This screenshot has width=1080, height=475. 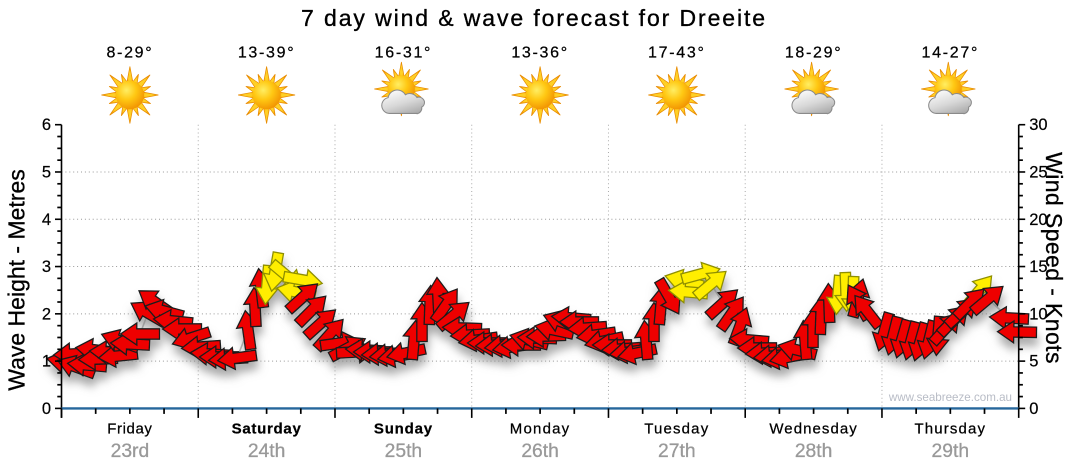 I want to click on svg-text: 25, so click(x=1038, y=172).